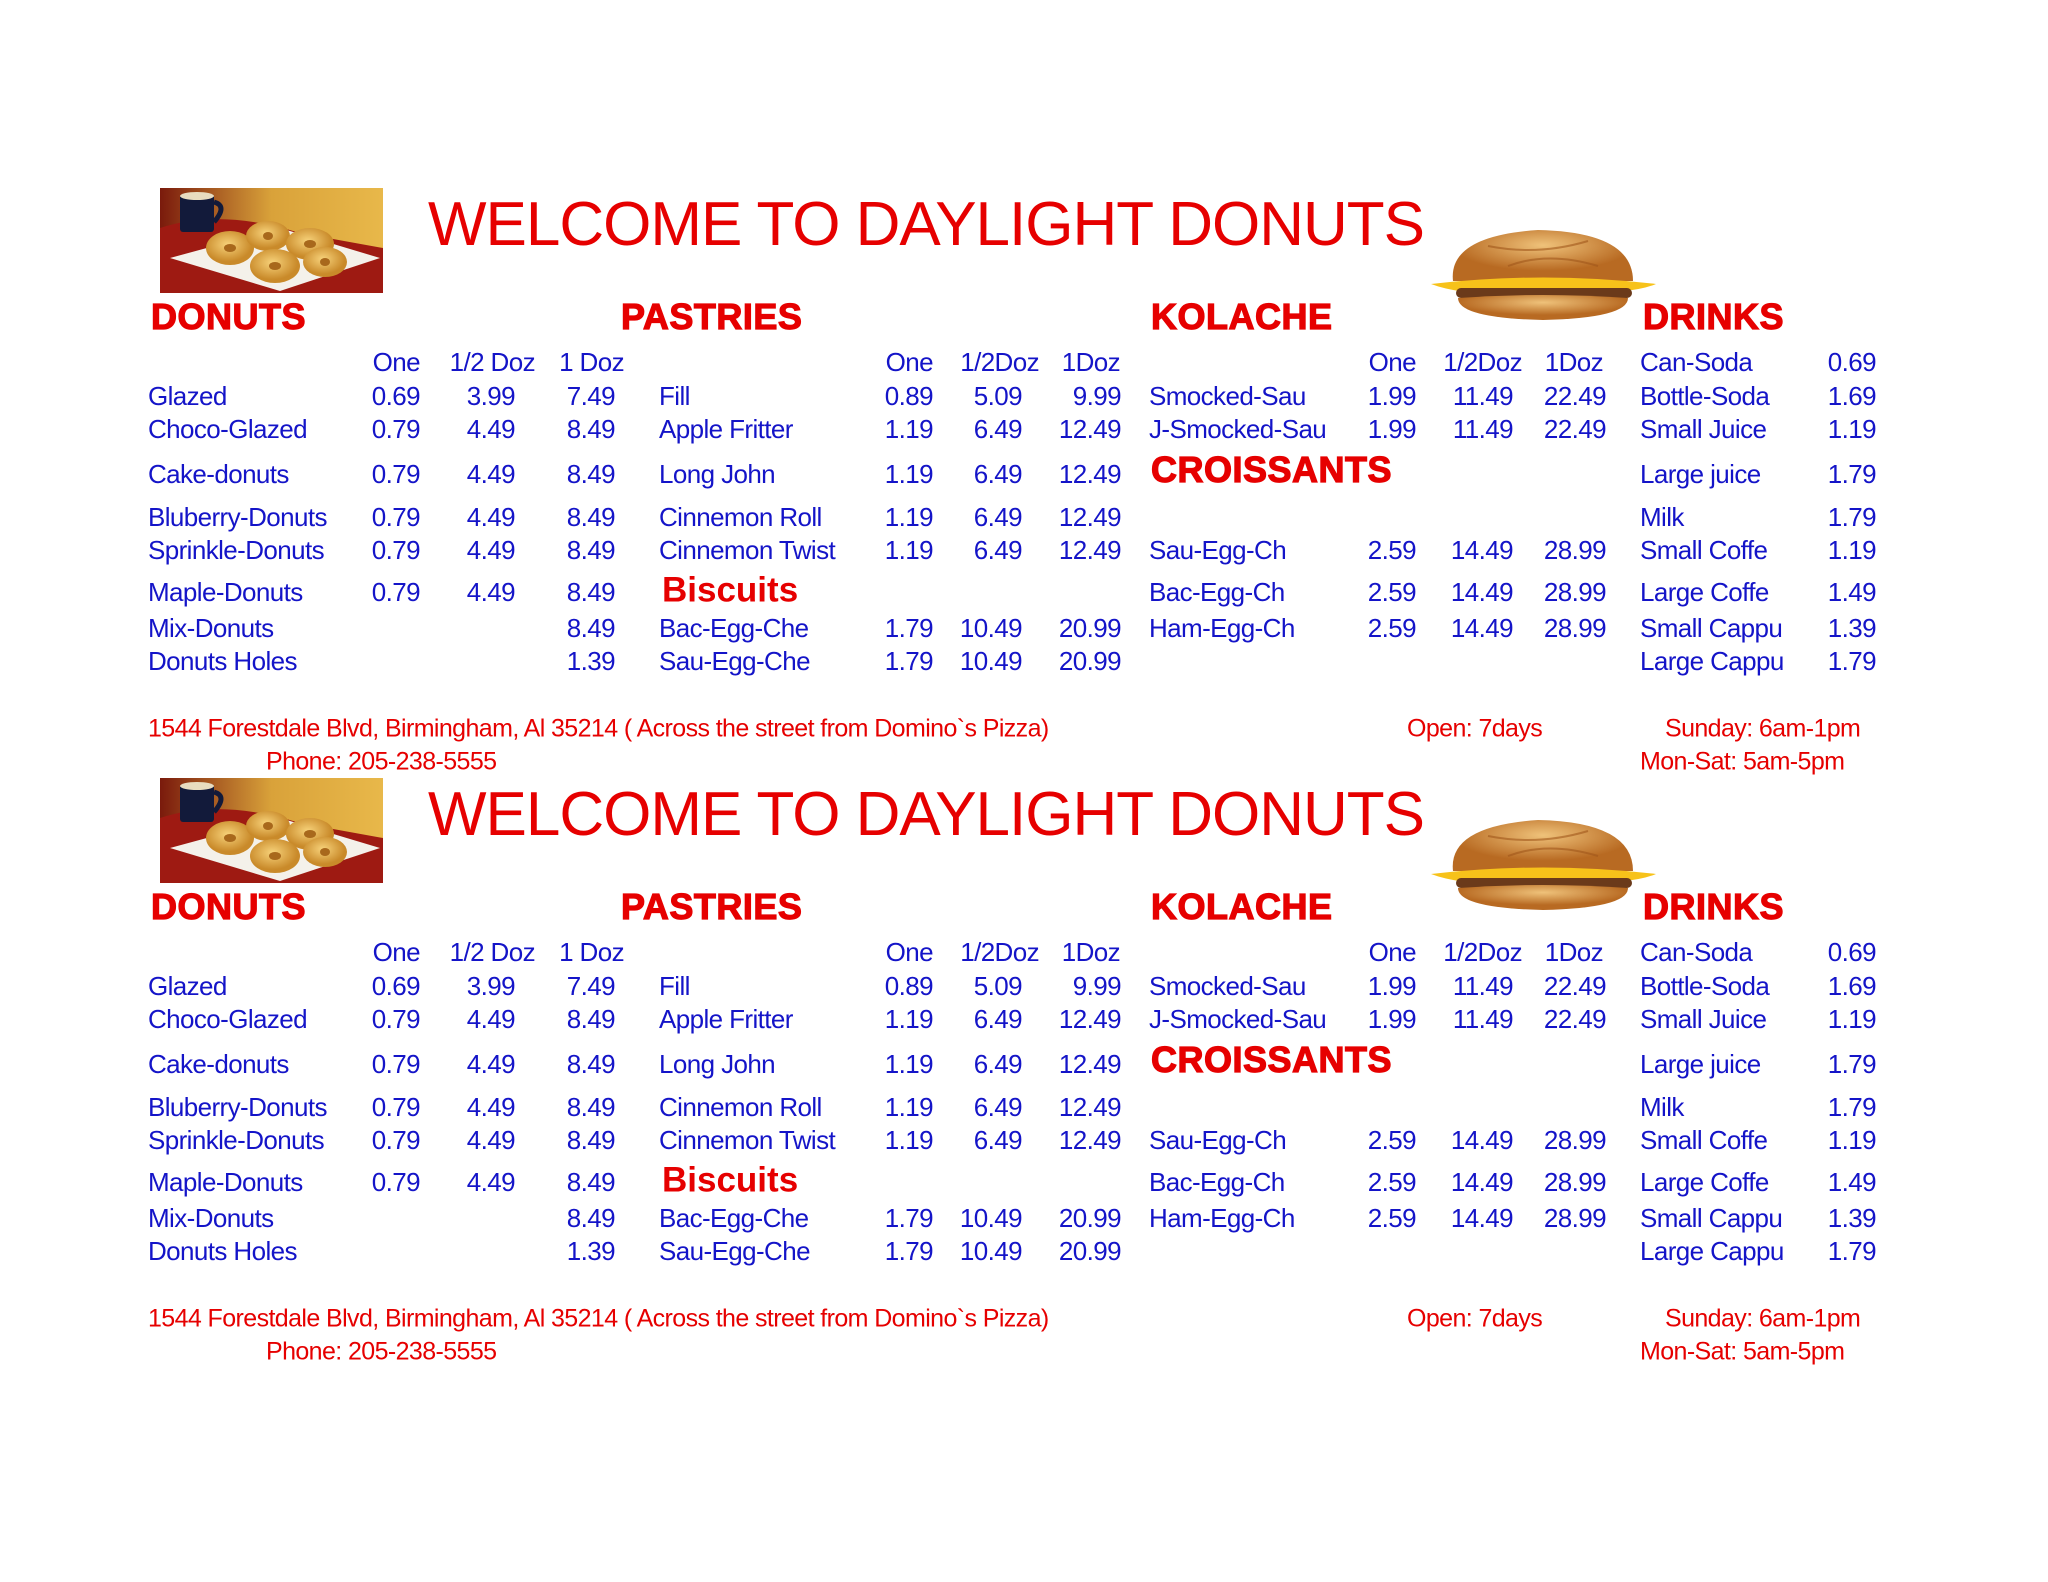 The width and height of the screenshot is (2048, 1582). Describe the element at coordinates (1238, 429) in the screenshot. I see `menu-item-name: J-Smocked-Sau` at that location.